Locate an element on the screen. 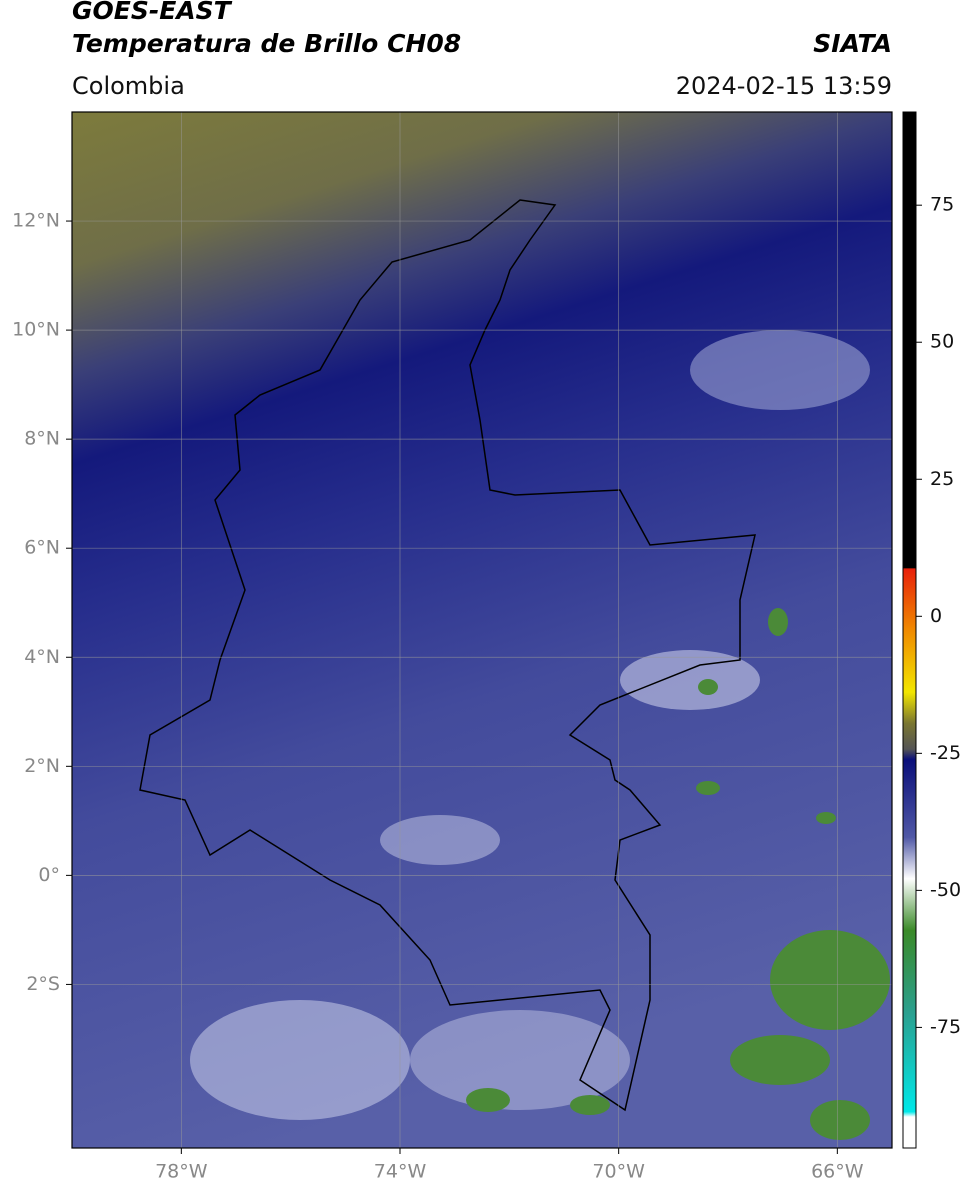 Image resolution: width=966 pixels, height=1194 pixels. colorbar is located at coordinates (909, 630).